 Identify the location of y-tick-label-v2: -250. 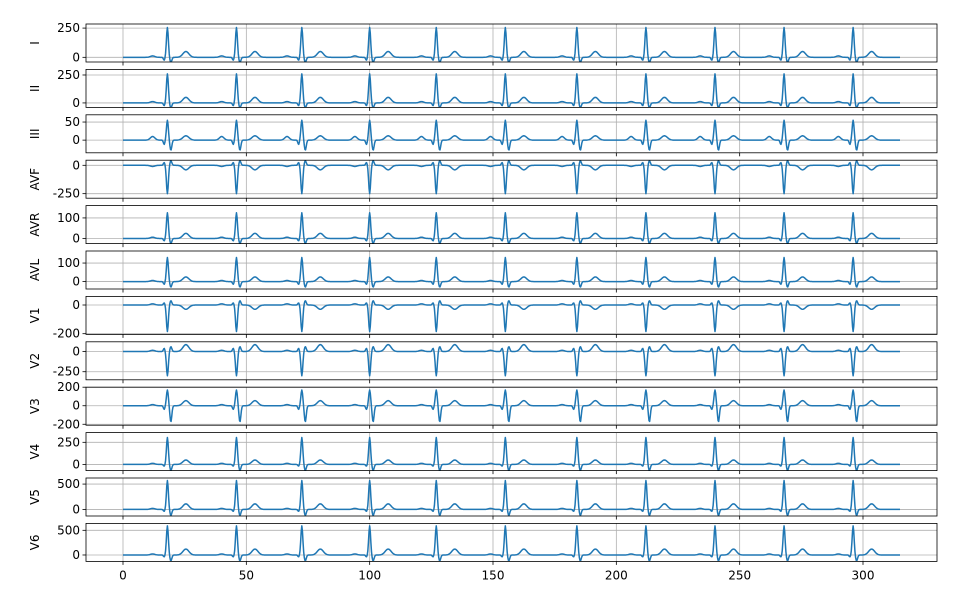
(66, 372).